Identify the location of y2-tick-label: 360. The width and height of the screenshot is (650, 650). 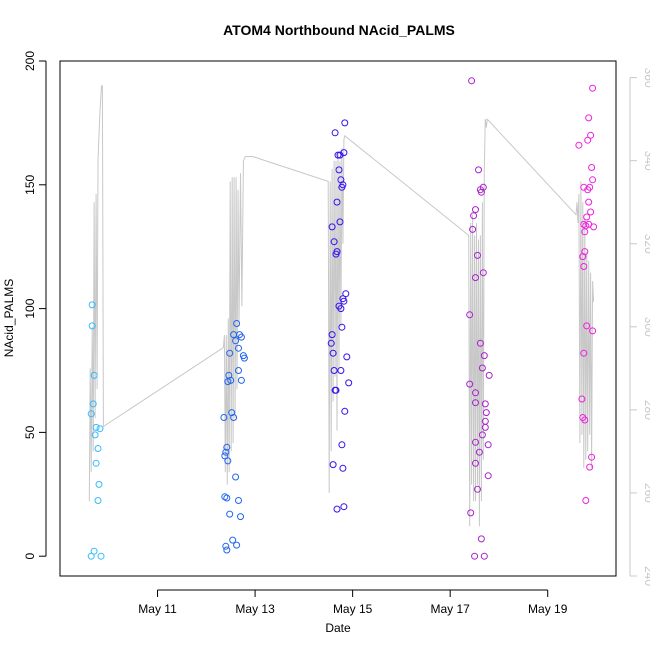
(646, 78).